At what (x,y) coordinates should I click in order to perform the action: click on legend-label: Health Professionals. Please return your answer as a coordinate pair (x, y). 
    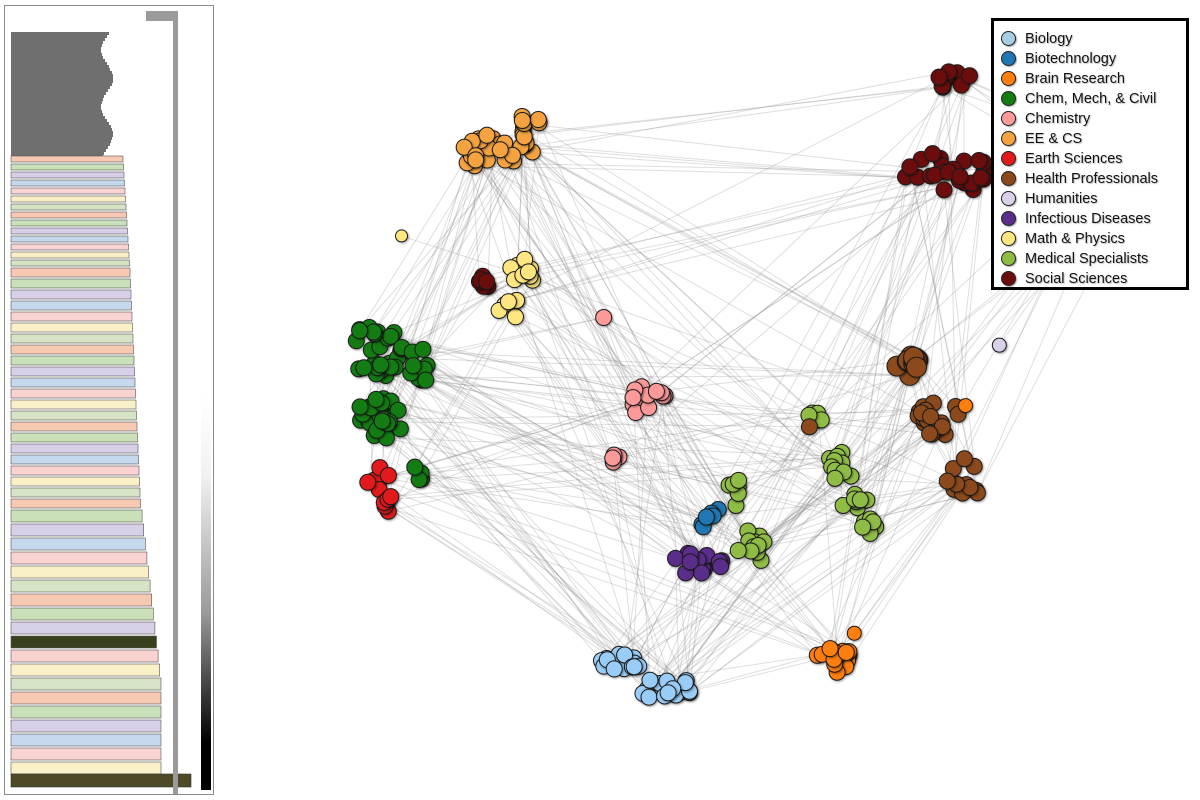
    Looking at the image, I should click on (1091, 179).